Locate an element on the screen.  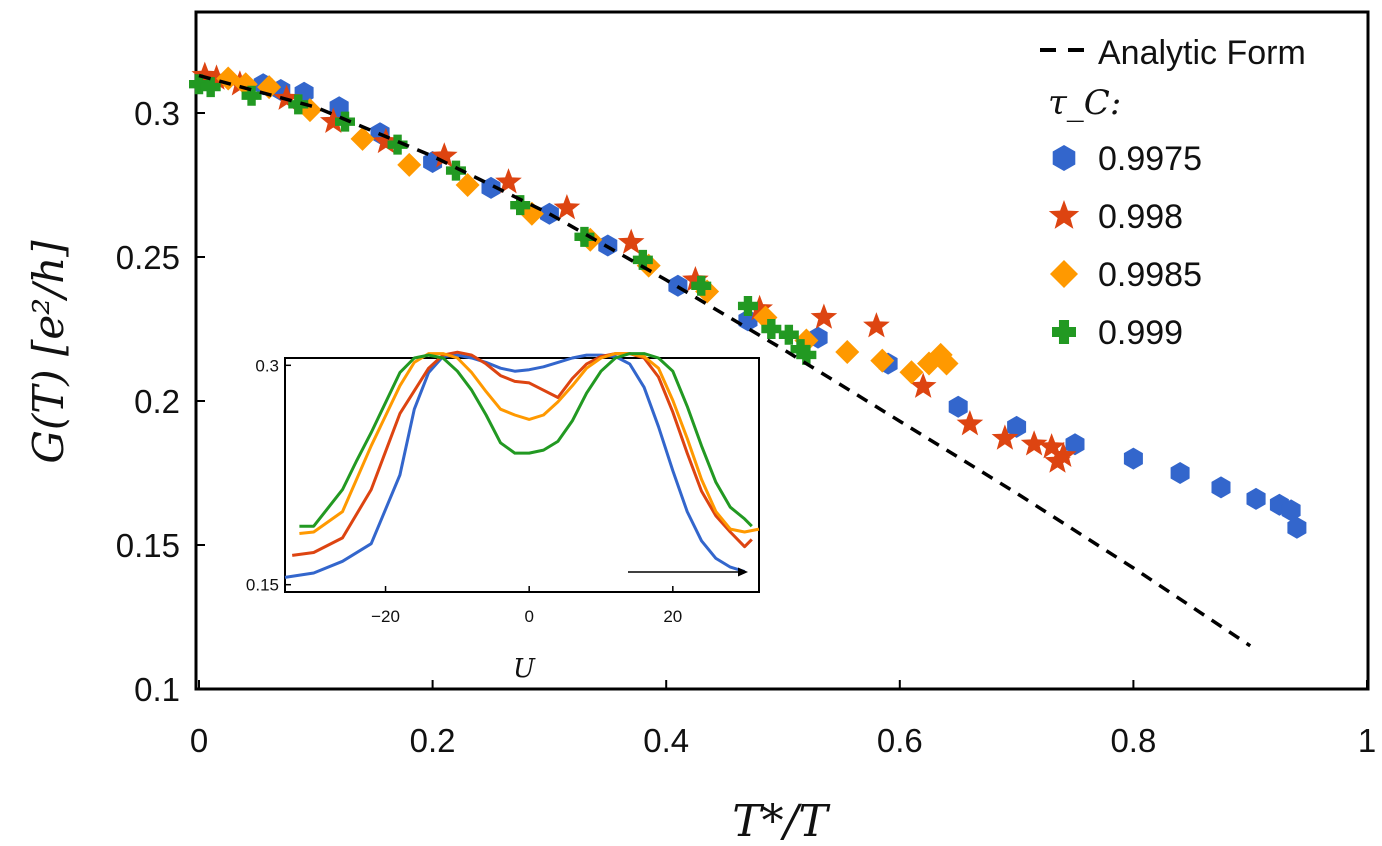
legend-marker-plus is located at coordinates (1064, 332).